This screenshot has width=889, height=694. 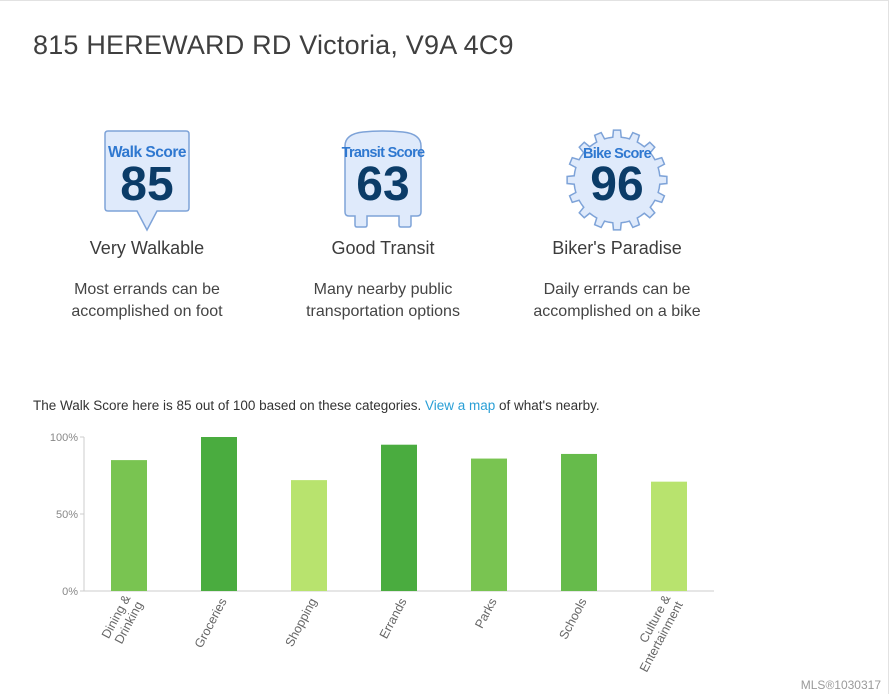 I want to click on y-tick-label: 0%, so click(x=70, y=592).